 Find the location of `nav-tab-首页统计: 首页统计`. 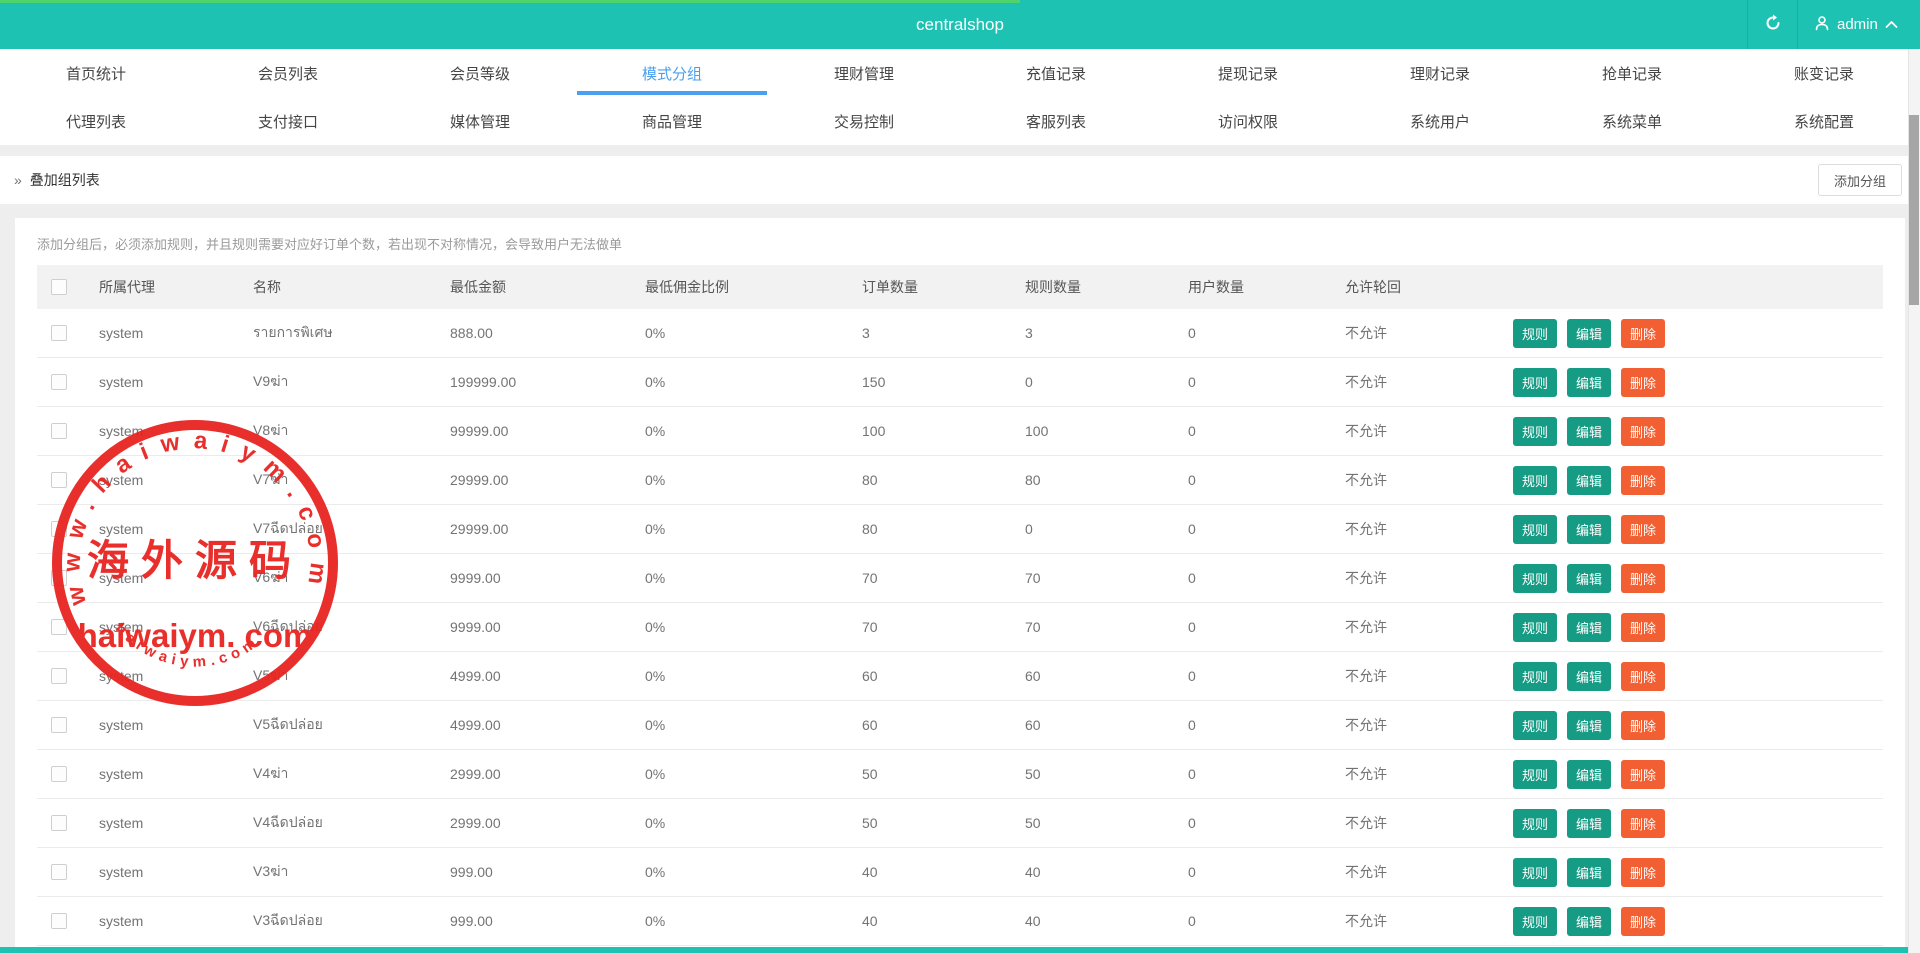

nav-tab-首页统计: 首页统计 is located at coordinates (96, 73).